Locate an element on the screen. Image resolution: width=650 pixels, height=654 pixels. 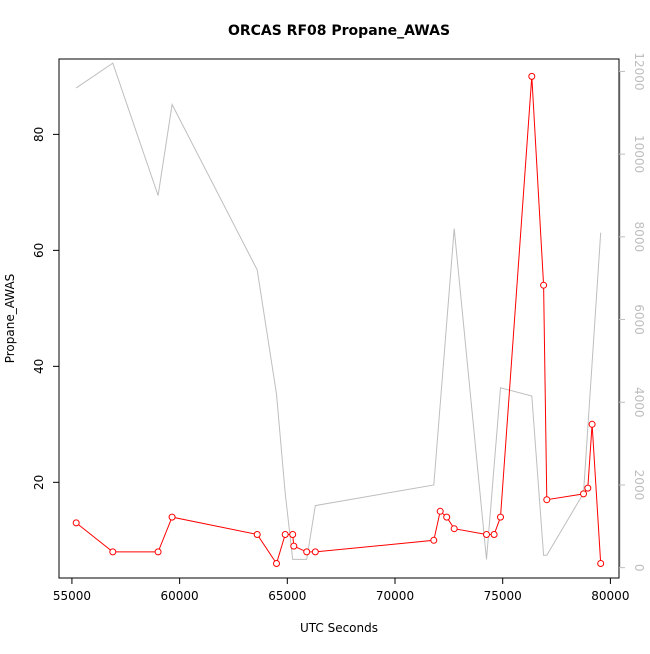
x-tick-label: 65000 is located at coordinates (287, 596).